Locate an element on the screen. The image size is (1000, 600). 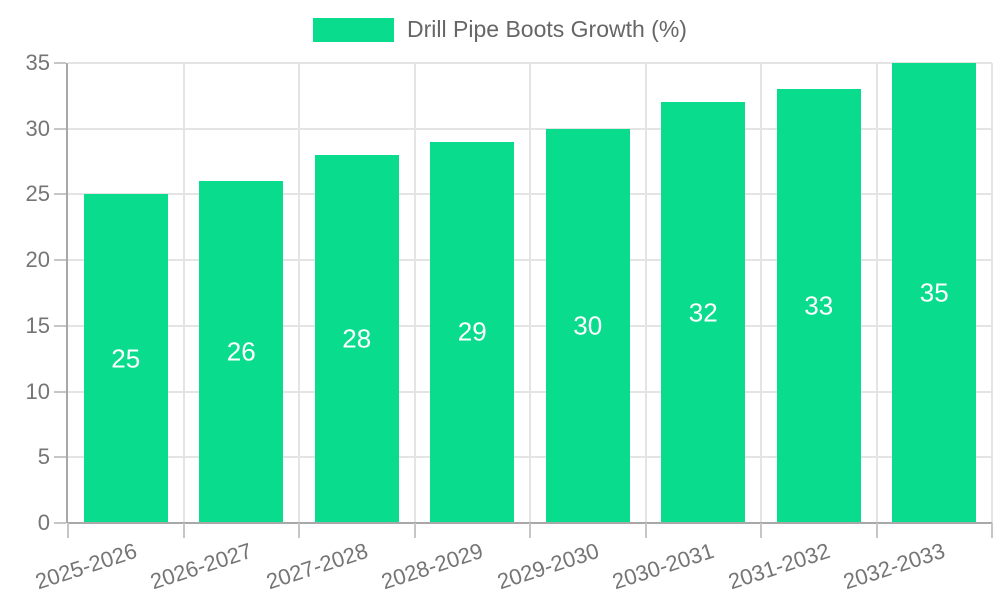
chart-legend-item: Drill Pipe Boots Growth (%) is located at coordinates (500, 29).